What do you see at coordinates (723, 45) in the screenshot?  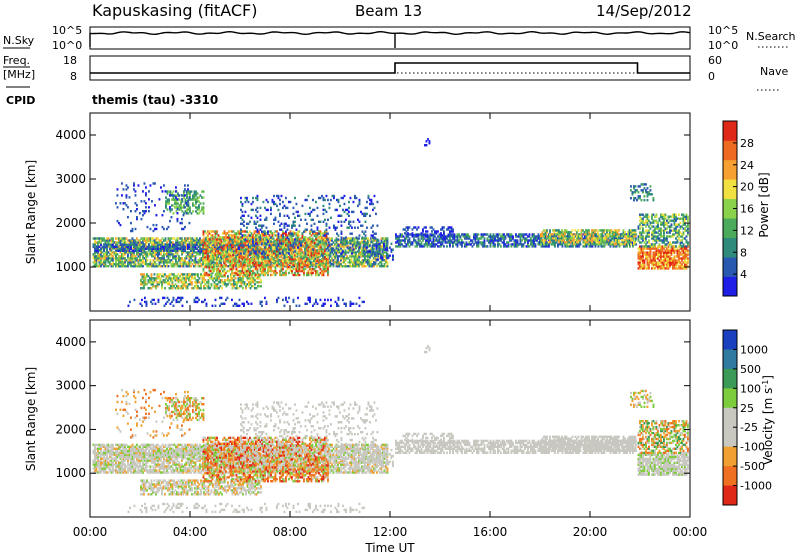 I see `noise-right-tick-bottom: 10^0` at bounding box center [723, 45].